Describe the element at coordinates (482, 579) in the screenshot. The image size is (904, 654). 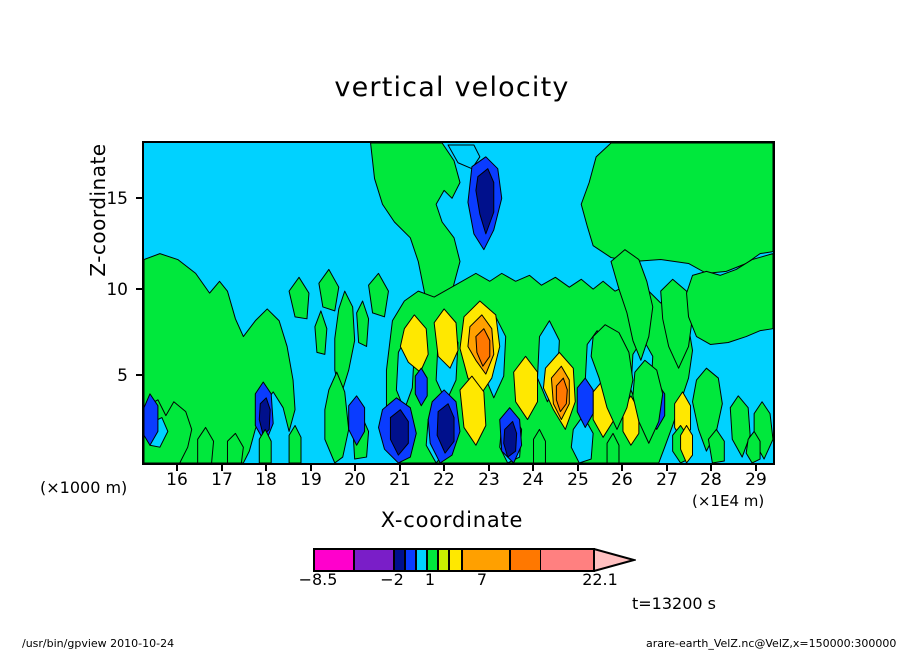
I see `colorbar-tick-label: 7` at that location.